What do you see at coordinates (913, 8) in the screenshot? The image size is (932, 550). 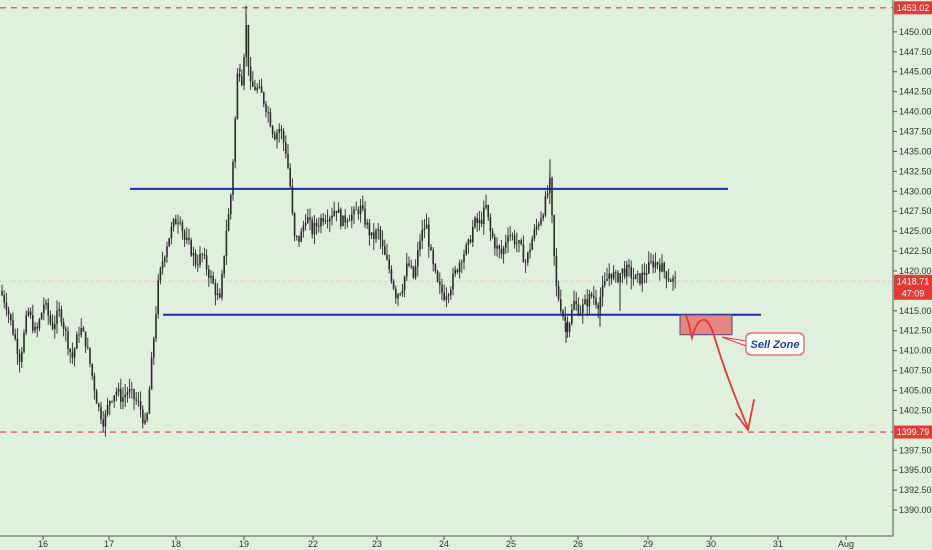 I see `price-tag-label-top-level: 1453.02` at bounding box center [913, 8].